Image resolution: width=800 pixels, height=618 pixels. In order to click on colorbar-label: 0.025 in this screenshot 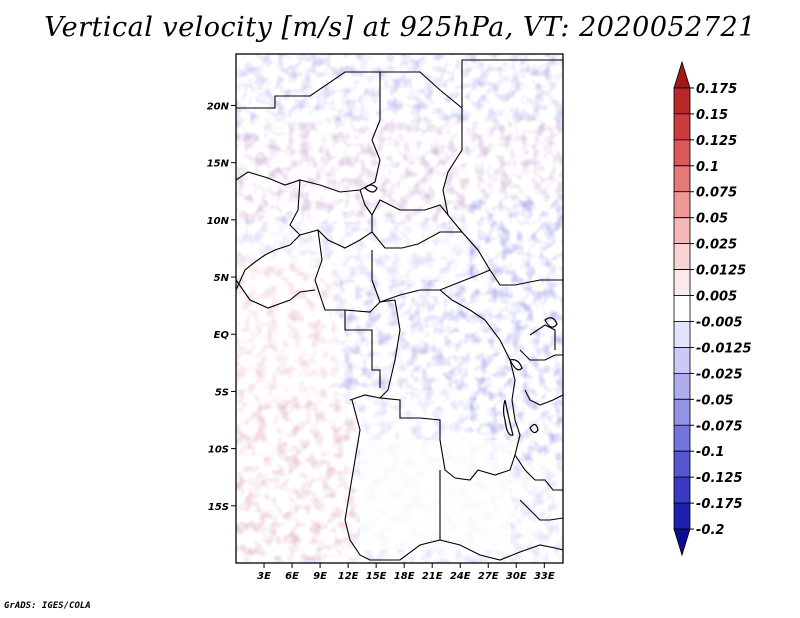, I will do `click(716, 245)`.